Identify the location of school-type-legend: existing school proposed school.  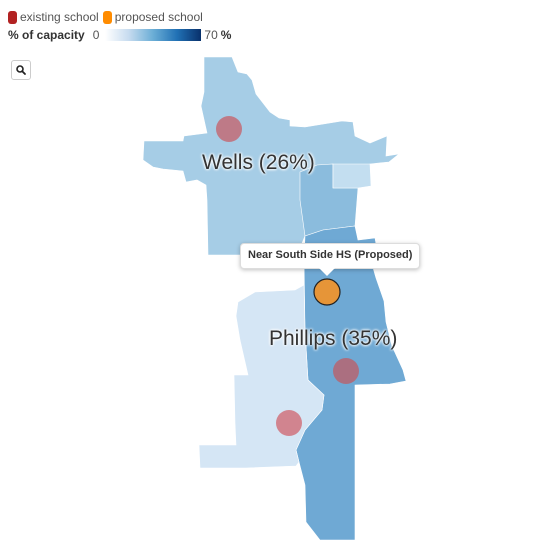
(119, 17).